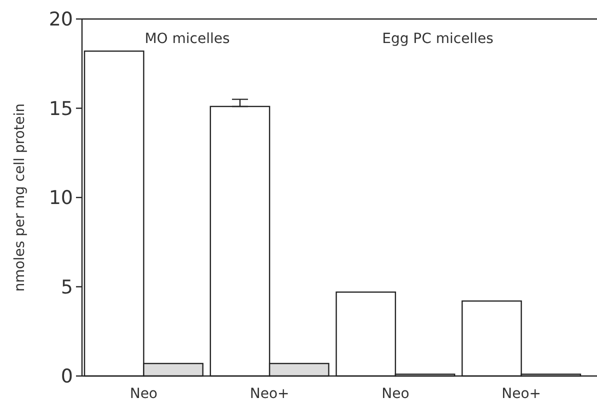 The height and width of the screenshot is (406, 597). I want to click on y-tick-label: 10, so click(60, 198).